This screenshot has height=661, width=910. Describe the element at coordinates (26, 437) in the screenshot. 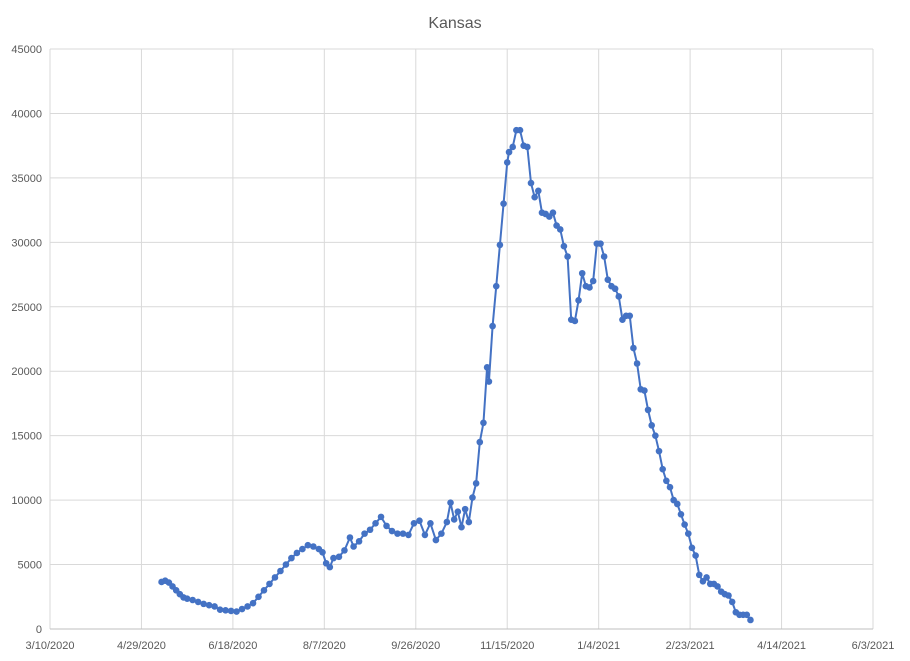

I see `y-tick-label: 15000` at that location.